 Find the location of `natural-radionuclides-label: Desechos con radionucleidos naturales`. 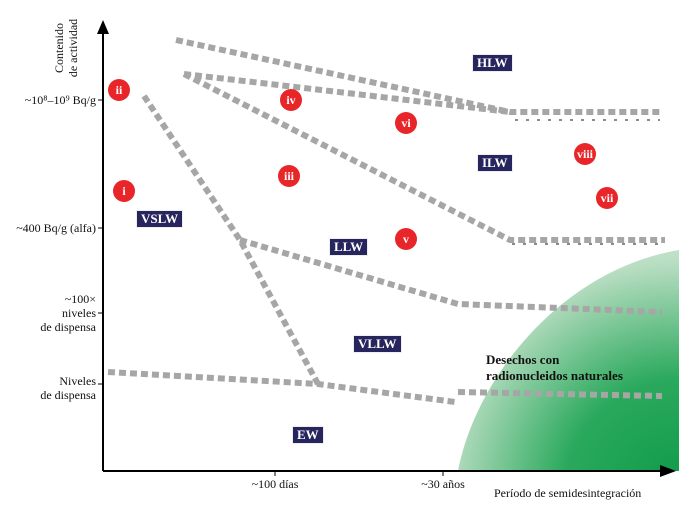

natural-radionuclides-label: Desechos con radionucleidos naturales is located at coordinates (554, 368).